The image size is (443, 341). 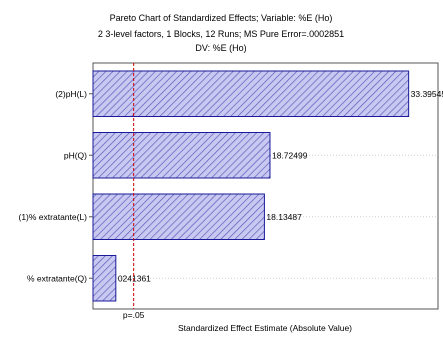 I want to click on bar-value-label: 0241361, so click(x=134, y=278).